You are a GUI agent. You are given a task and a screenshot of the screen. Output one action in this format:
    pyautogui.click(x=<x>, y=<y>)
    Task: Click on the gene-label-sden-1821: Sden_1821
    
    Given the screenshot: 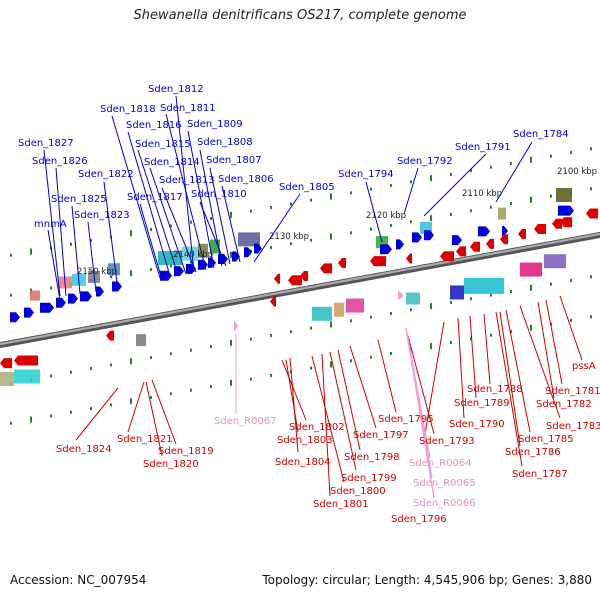 What is the action you would take?
    pyautogui.click(x=145, y=439)
    